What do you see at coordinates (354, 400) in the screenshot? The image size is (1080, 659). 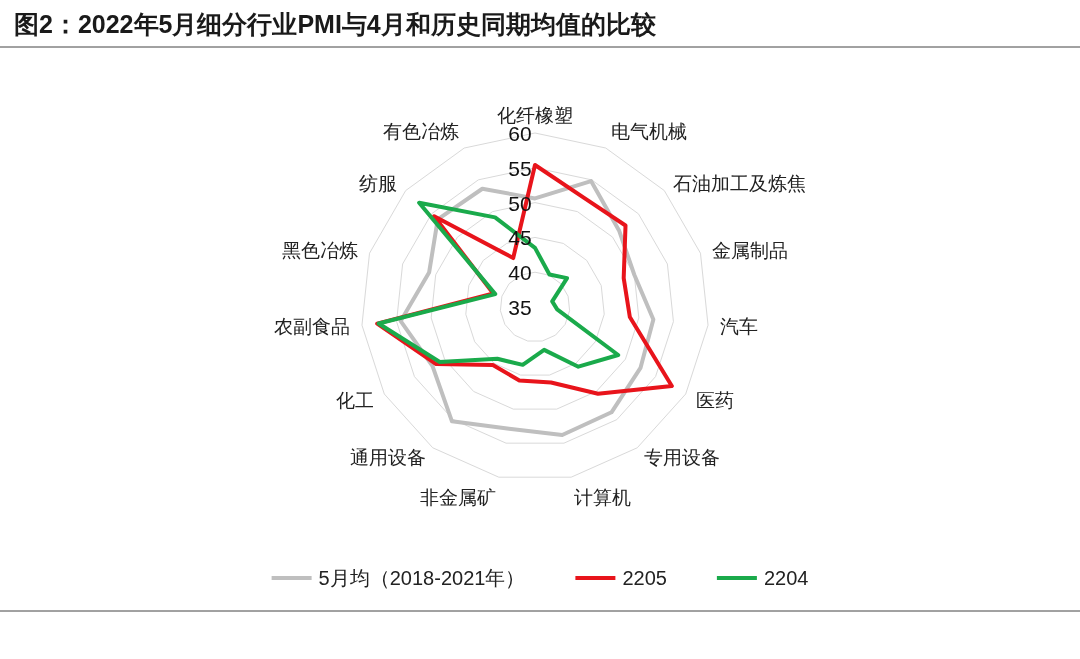 I see `category-label: 化工` at bounding box center [354, 400].